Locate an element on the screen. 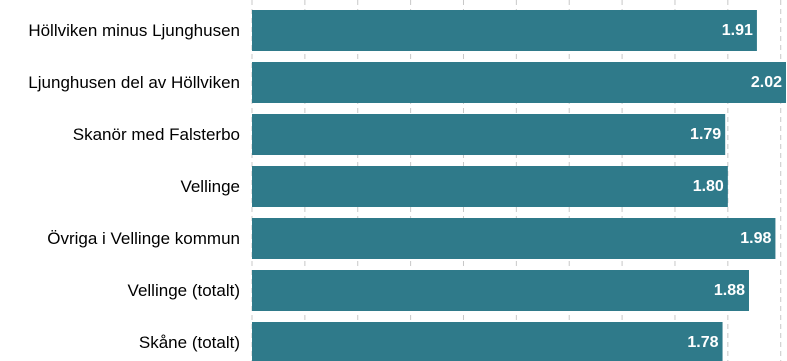 This screenshot has height=361, width=787. value-label: 1.78 is located at coordinates (702, 342).